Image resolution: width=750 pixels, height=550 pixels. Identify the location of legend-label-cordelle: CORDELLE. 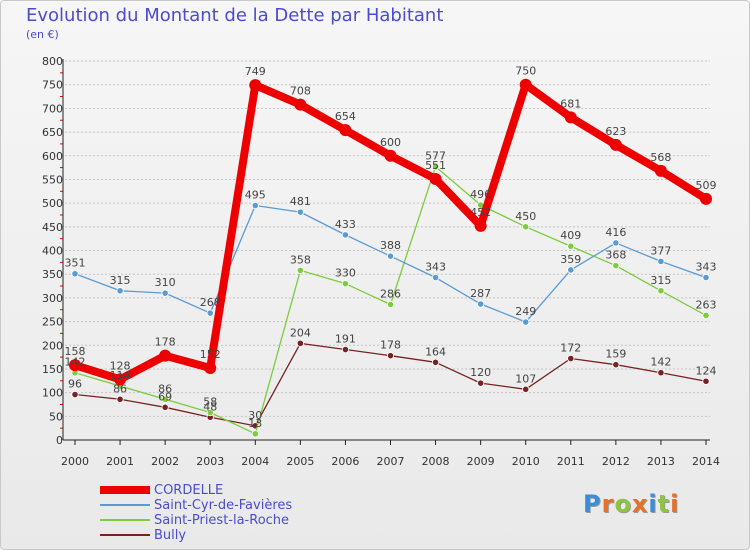
(189, 490).